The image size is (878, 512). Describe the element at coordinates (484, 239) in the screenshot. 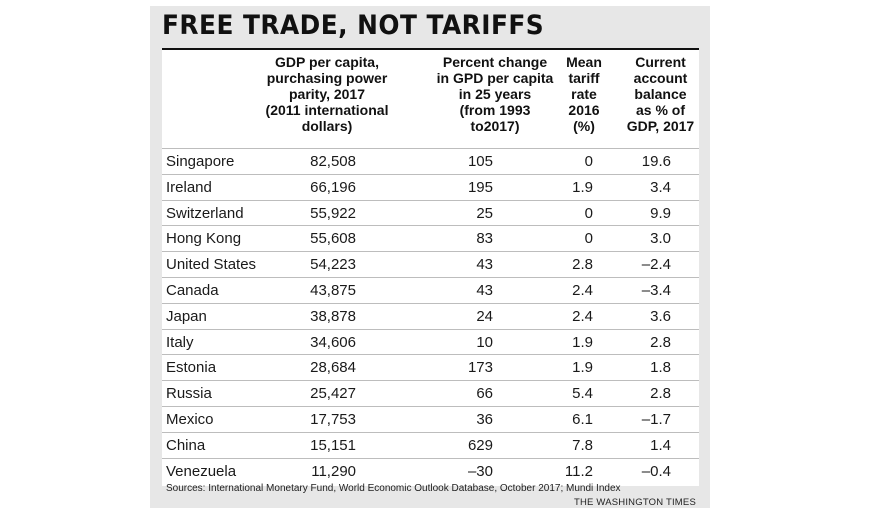

I see `change-cell: 83` at that location.